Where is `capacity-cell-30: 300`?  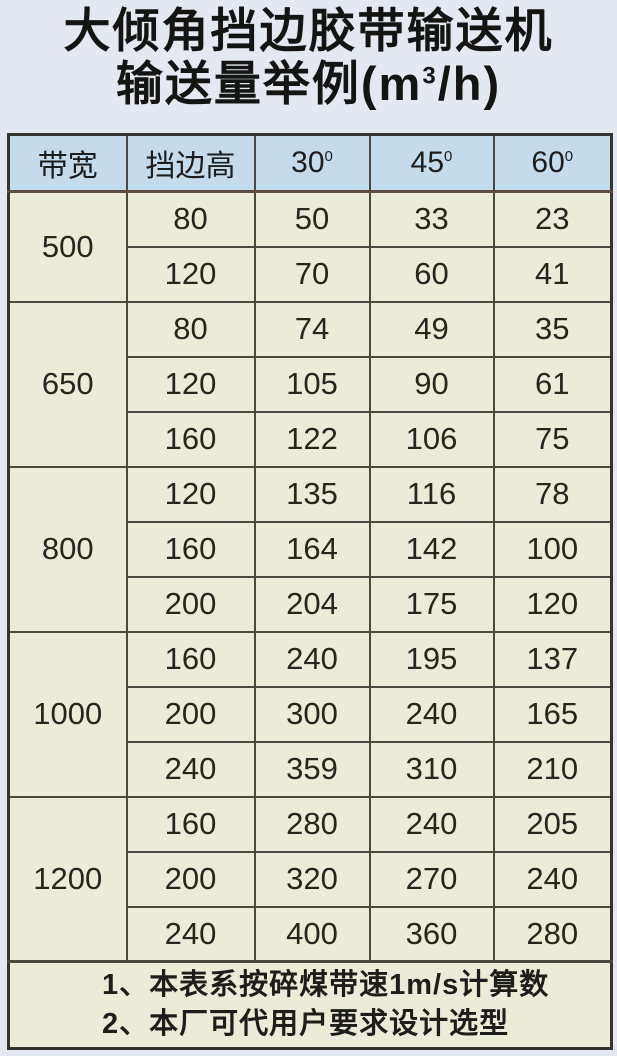
capacity-cell-30: 300 is located at coordinates (312, 714).